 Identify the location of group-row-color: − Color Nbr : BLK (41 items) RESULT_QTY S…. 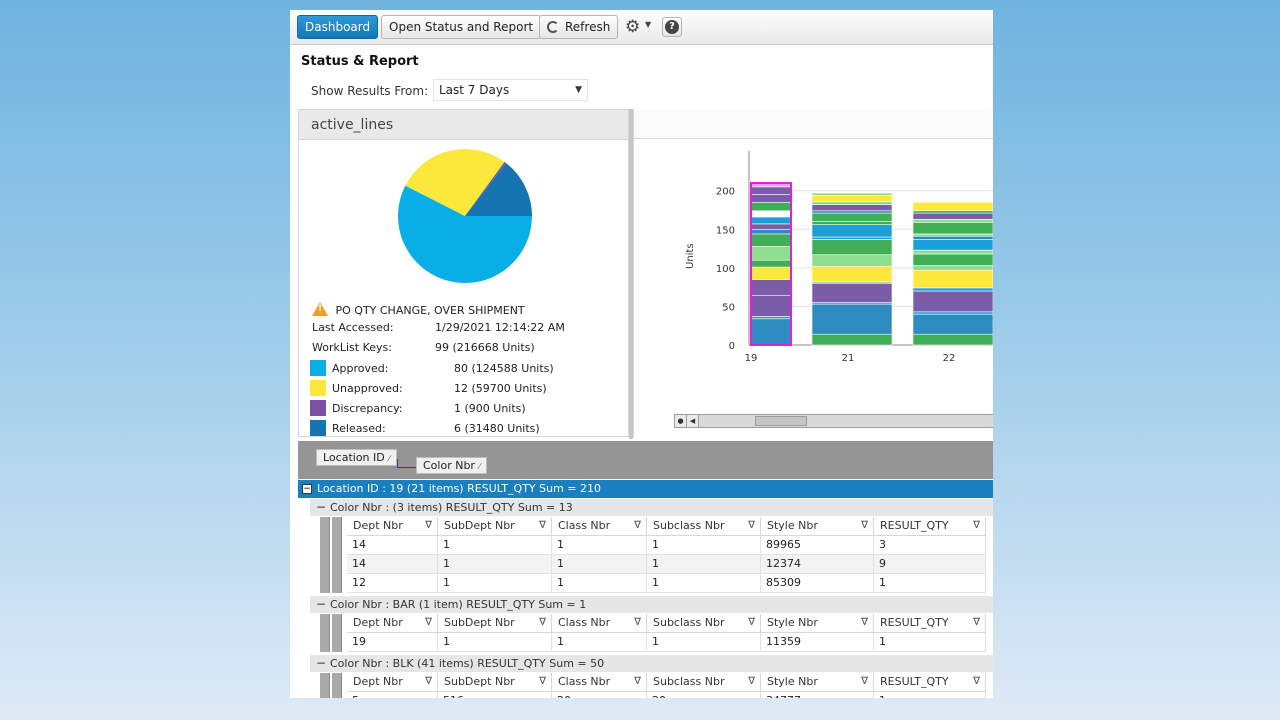
(651, 663).